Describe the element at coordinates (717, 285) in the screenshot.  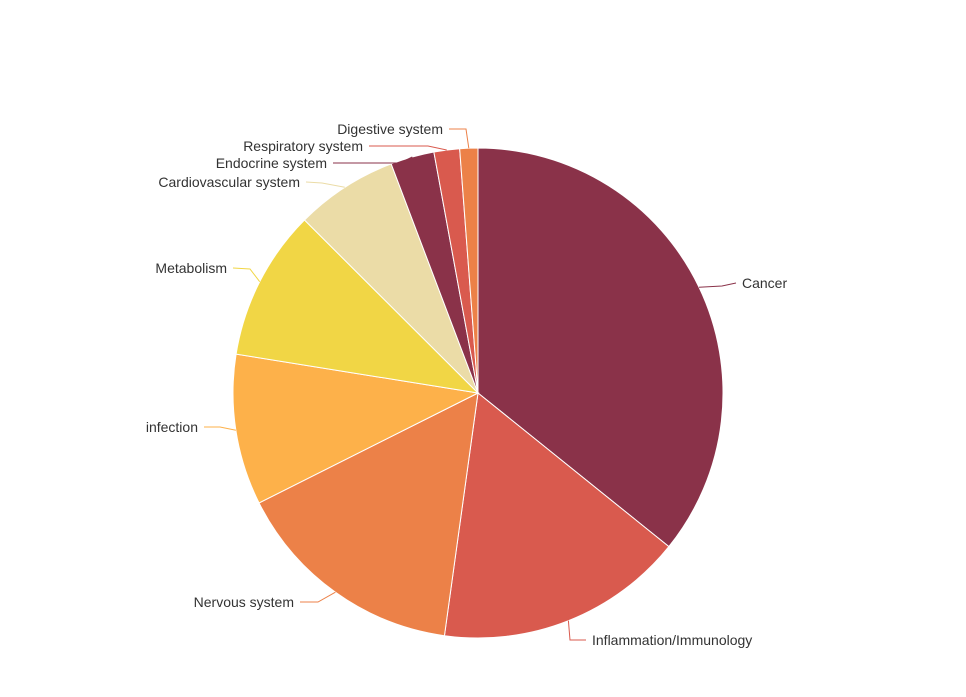
I see `leader-line-cancer` at that location.